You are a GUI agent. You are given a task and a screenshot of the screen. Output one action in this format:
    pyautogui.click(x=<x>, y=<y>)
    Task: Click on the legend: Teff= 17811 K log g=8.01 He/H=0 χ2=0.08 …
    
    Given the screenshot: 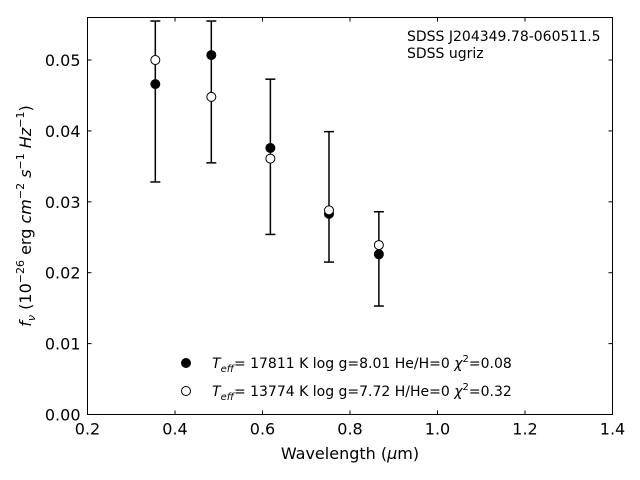 What is the action you would take?
    pyautogui.click(x=346, y=378)
    